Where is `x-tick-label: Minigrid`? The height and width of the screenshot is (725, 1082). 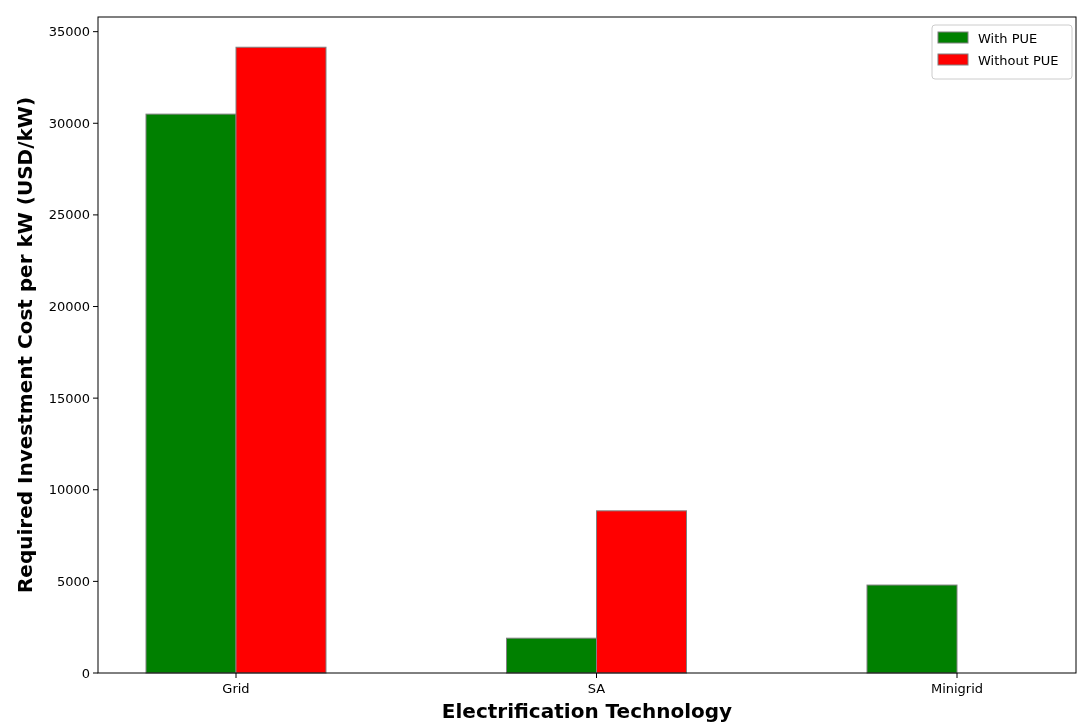 x-tick-label: Minigrid is located at coordinates (957, 688).